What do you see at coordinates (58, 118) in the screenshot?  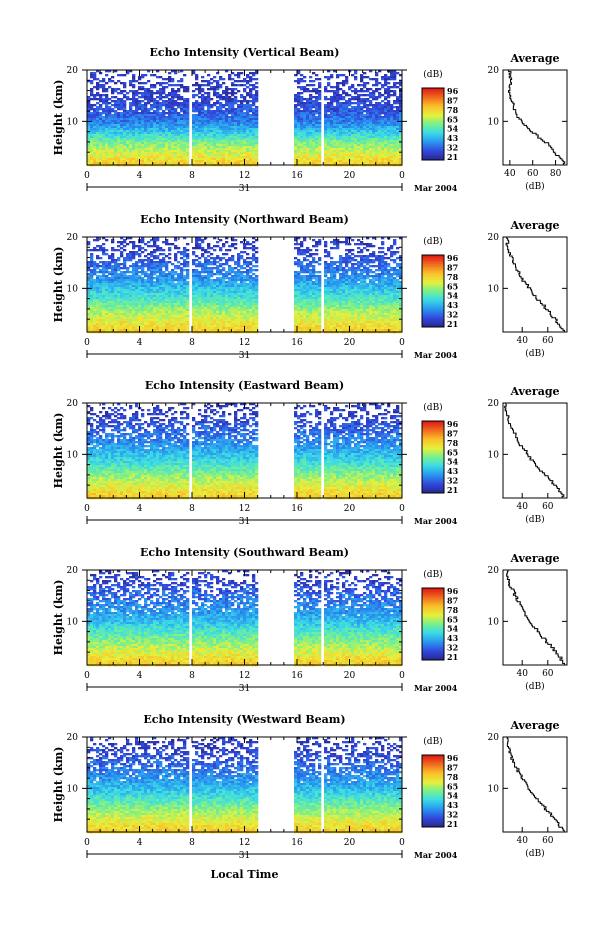 I see `y-axis-label: Height (km)` at bounding box center [58, 118].